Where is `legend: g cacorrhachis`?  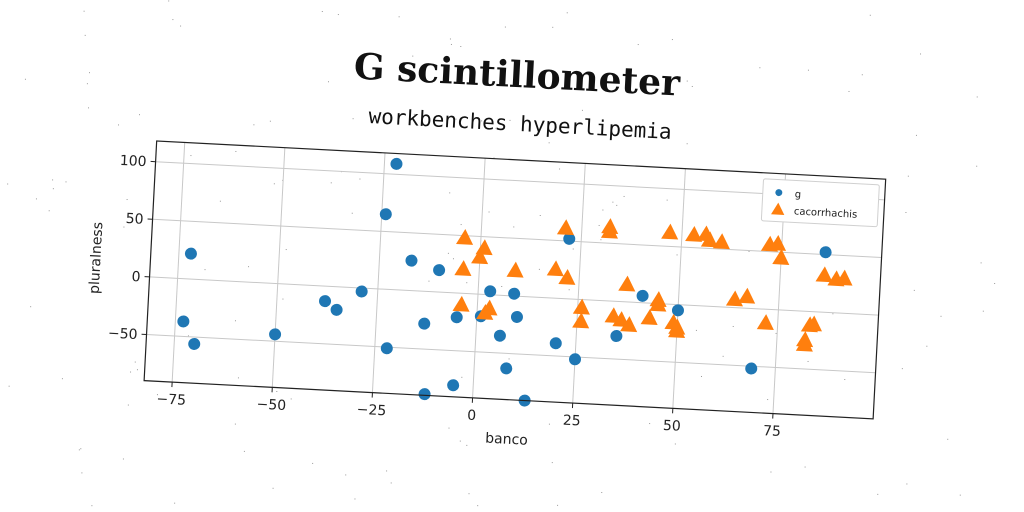
legend: g cacorrhachis is located at coordinates (820, 203).